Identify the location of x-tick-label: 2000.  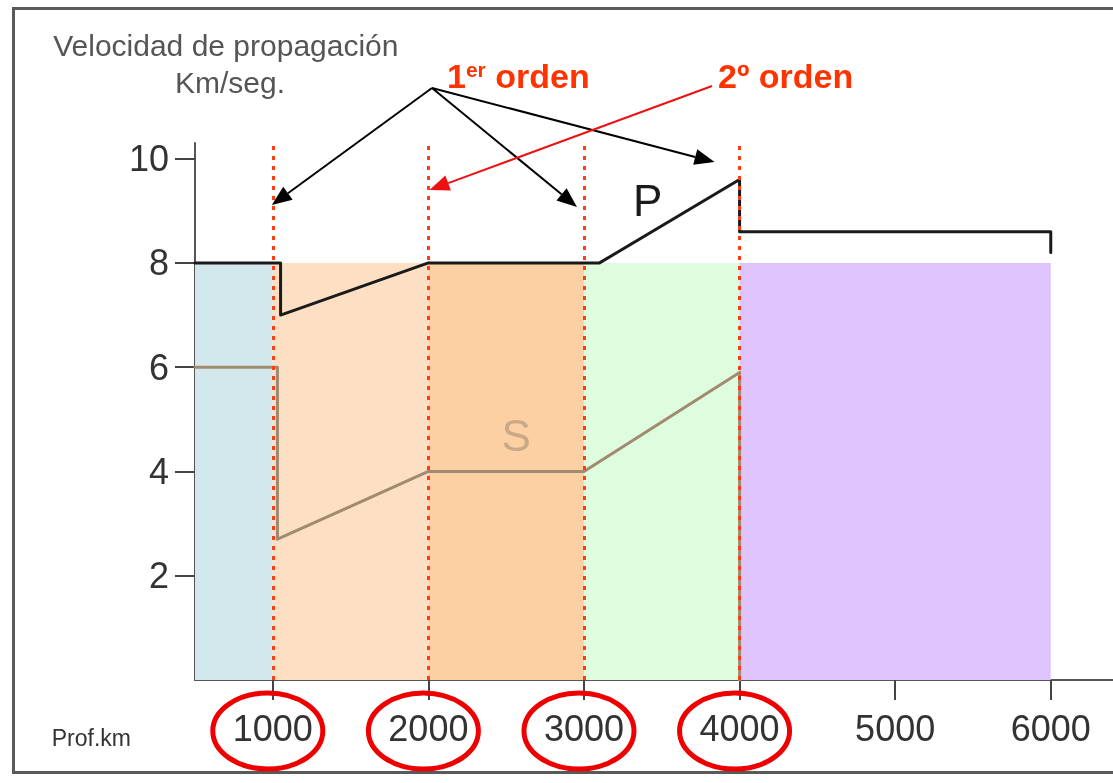
(428, 728).